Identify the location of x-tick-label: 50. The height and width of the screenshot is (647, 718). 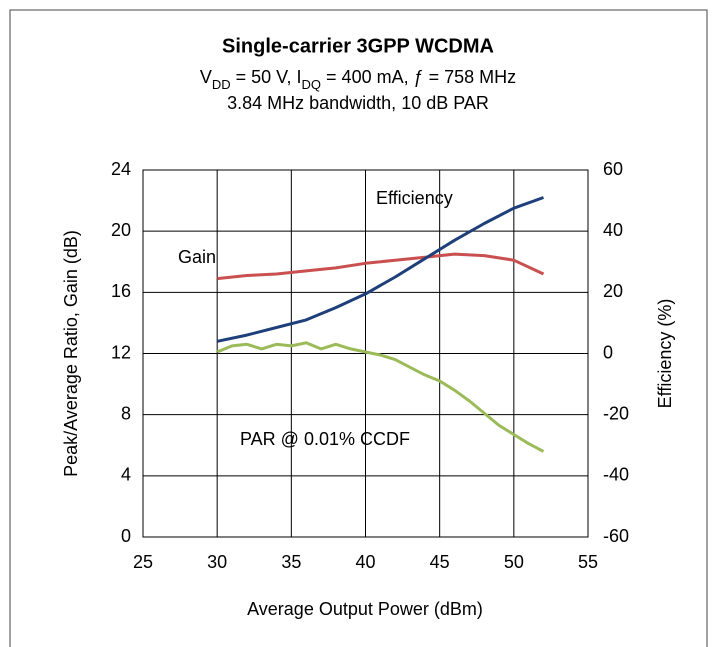
(514, 562).